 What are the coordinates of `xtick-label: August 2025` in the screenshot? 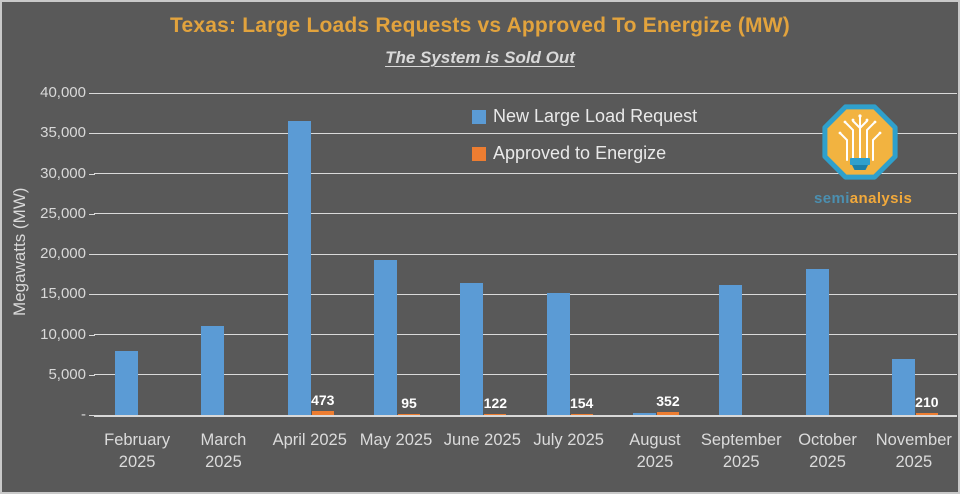 It's located at (655, 451).